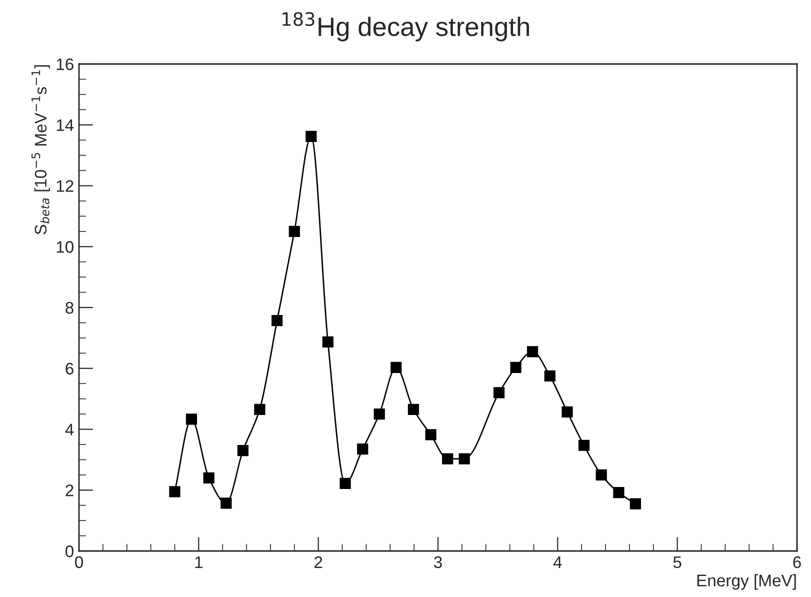 This screenshot has height=597, width=811. What do you see at coordinates (797, 562) in the screenshot?
I see `x-tick-label: 6` at bounding box center [797, 562].